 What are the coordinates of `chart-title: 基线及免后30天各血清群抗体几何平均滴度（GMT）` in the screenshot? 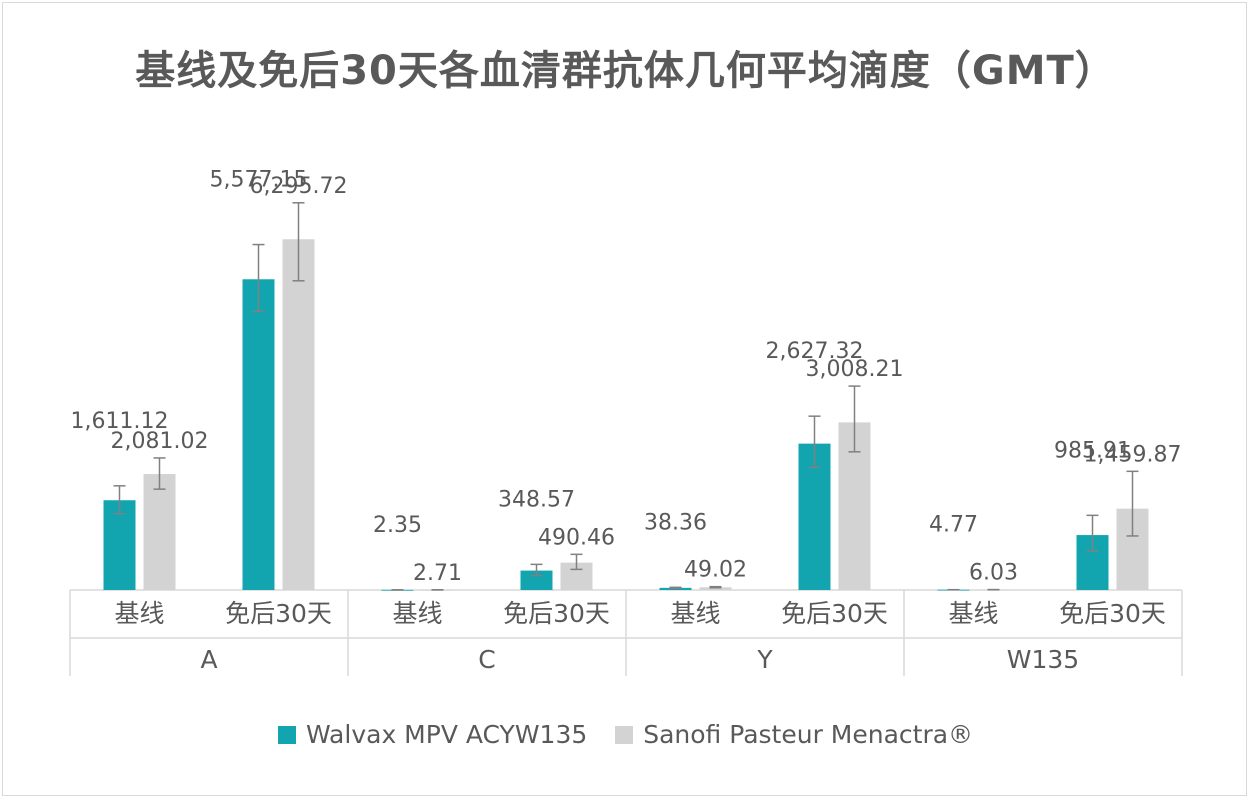 It's located at (625, 71).